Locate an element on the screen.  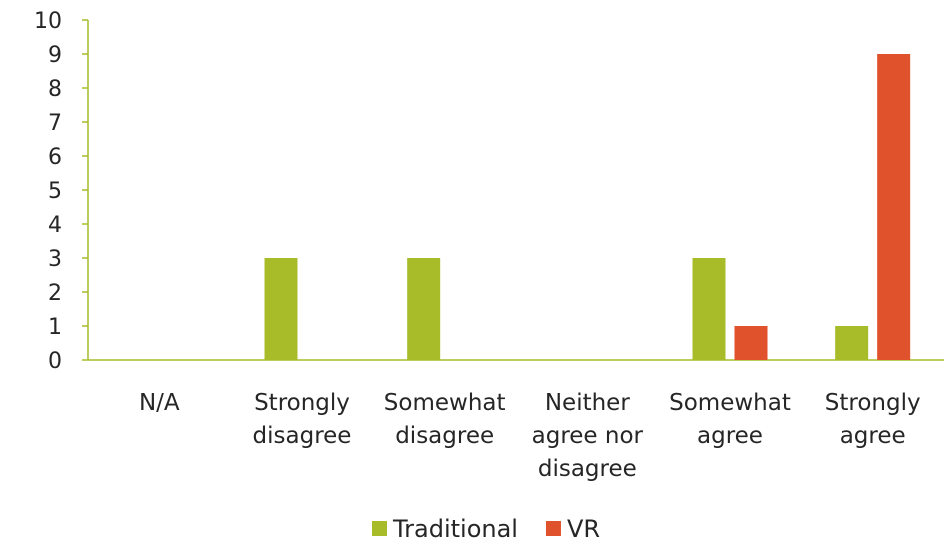
y-tick-label: 10 is located at coordinates (48, 21).